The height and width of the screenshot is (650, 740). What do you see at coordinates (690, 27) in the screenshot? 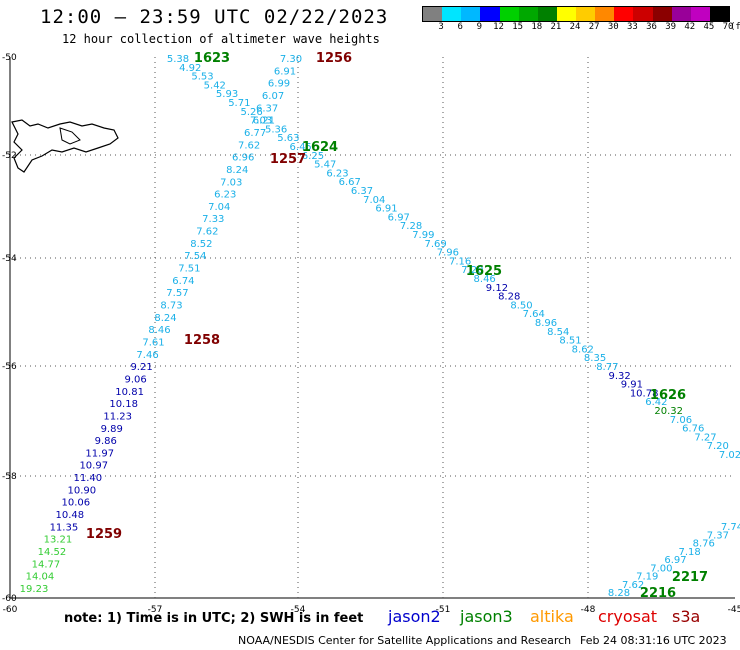
I see `colorbar-tick: 42` at bounding box center [690, 27].